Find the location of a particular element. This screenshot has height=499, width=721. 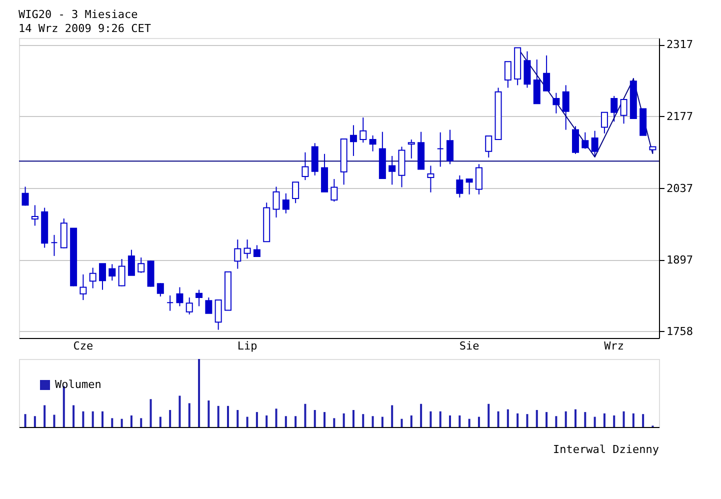

chart-subtitle: 14 Wrz 2009 9:26 CET is located at coordinates (85, 28).